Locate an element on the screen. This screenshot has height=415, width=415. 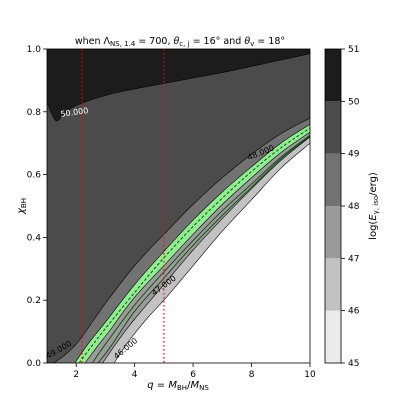
contour-label: 50.000 is located at coordinates (74, 112).